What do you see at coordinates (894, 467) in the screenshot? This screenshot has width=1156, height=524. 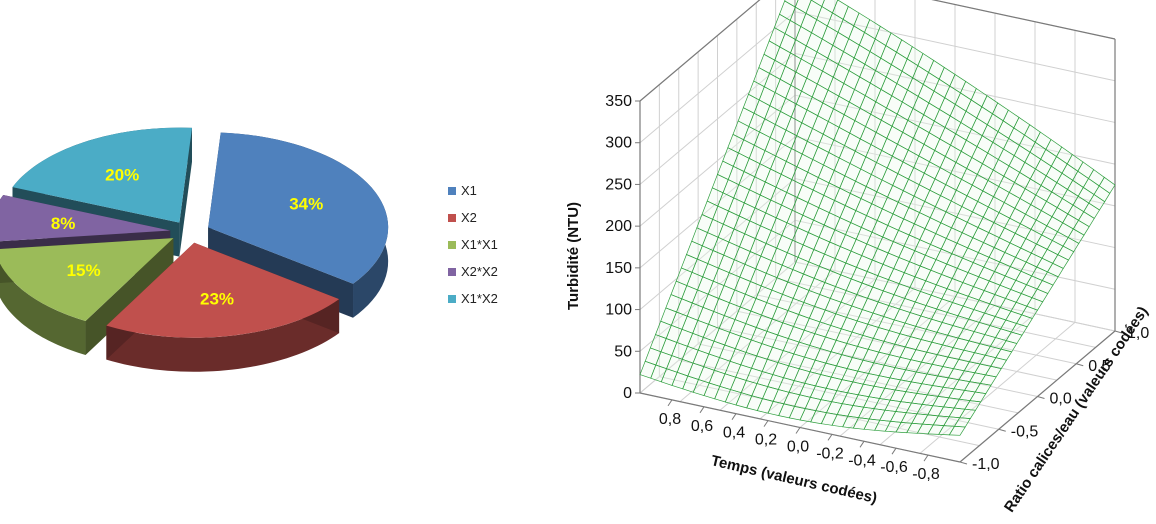 I see `x-tick-label: -0,6` at bounding box center [894, 467].